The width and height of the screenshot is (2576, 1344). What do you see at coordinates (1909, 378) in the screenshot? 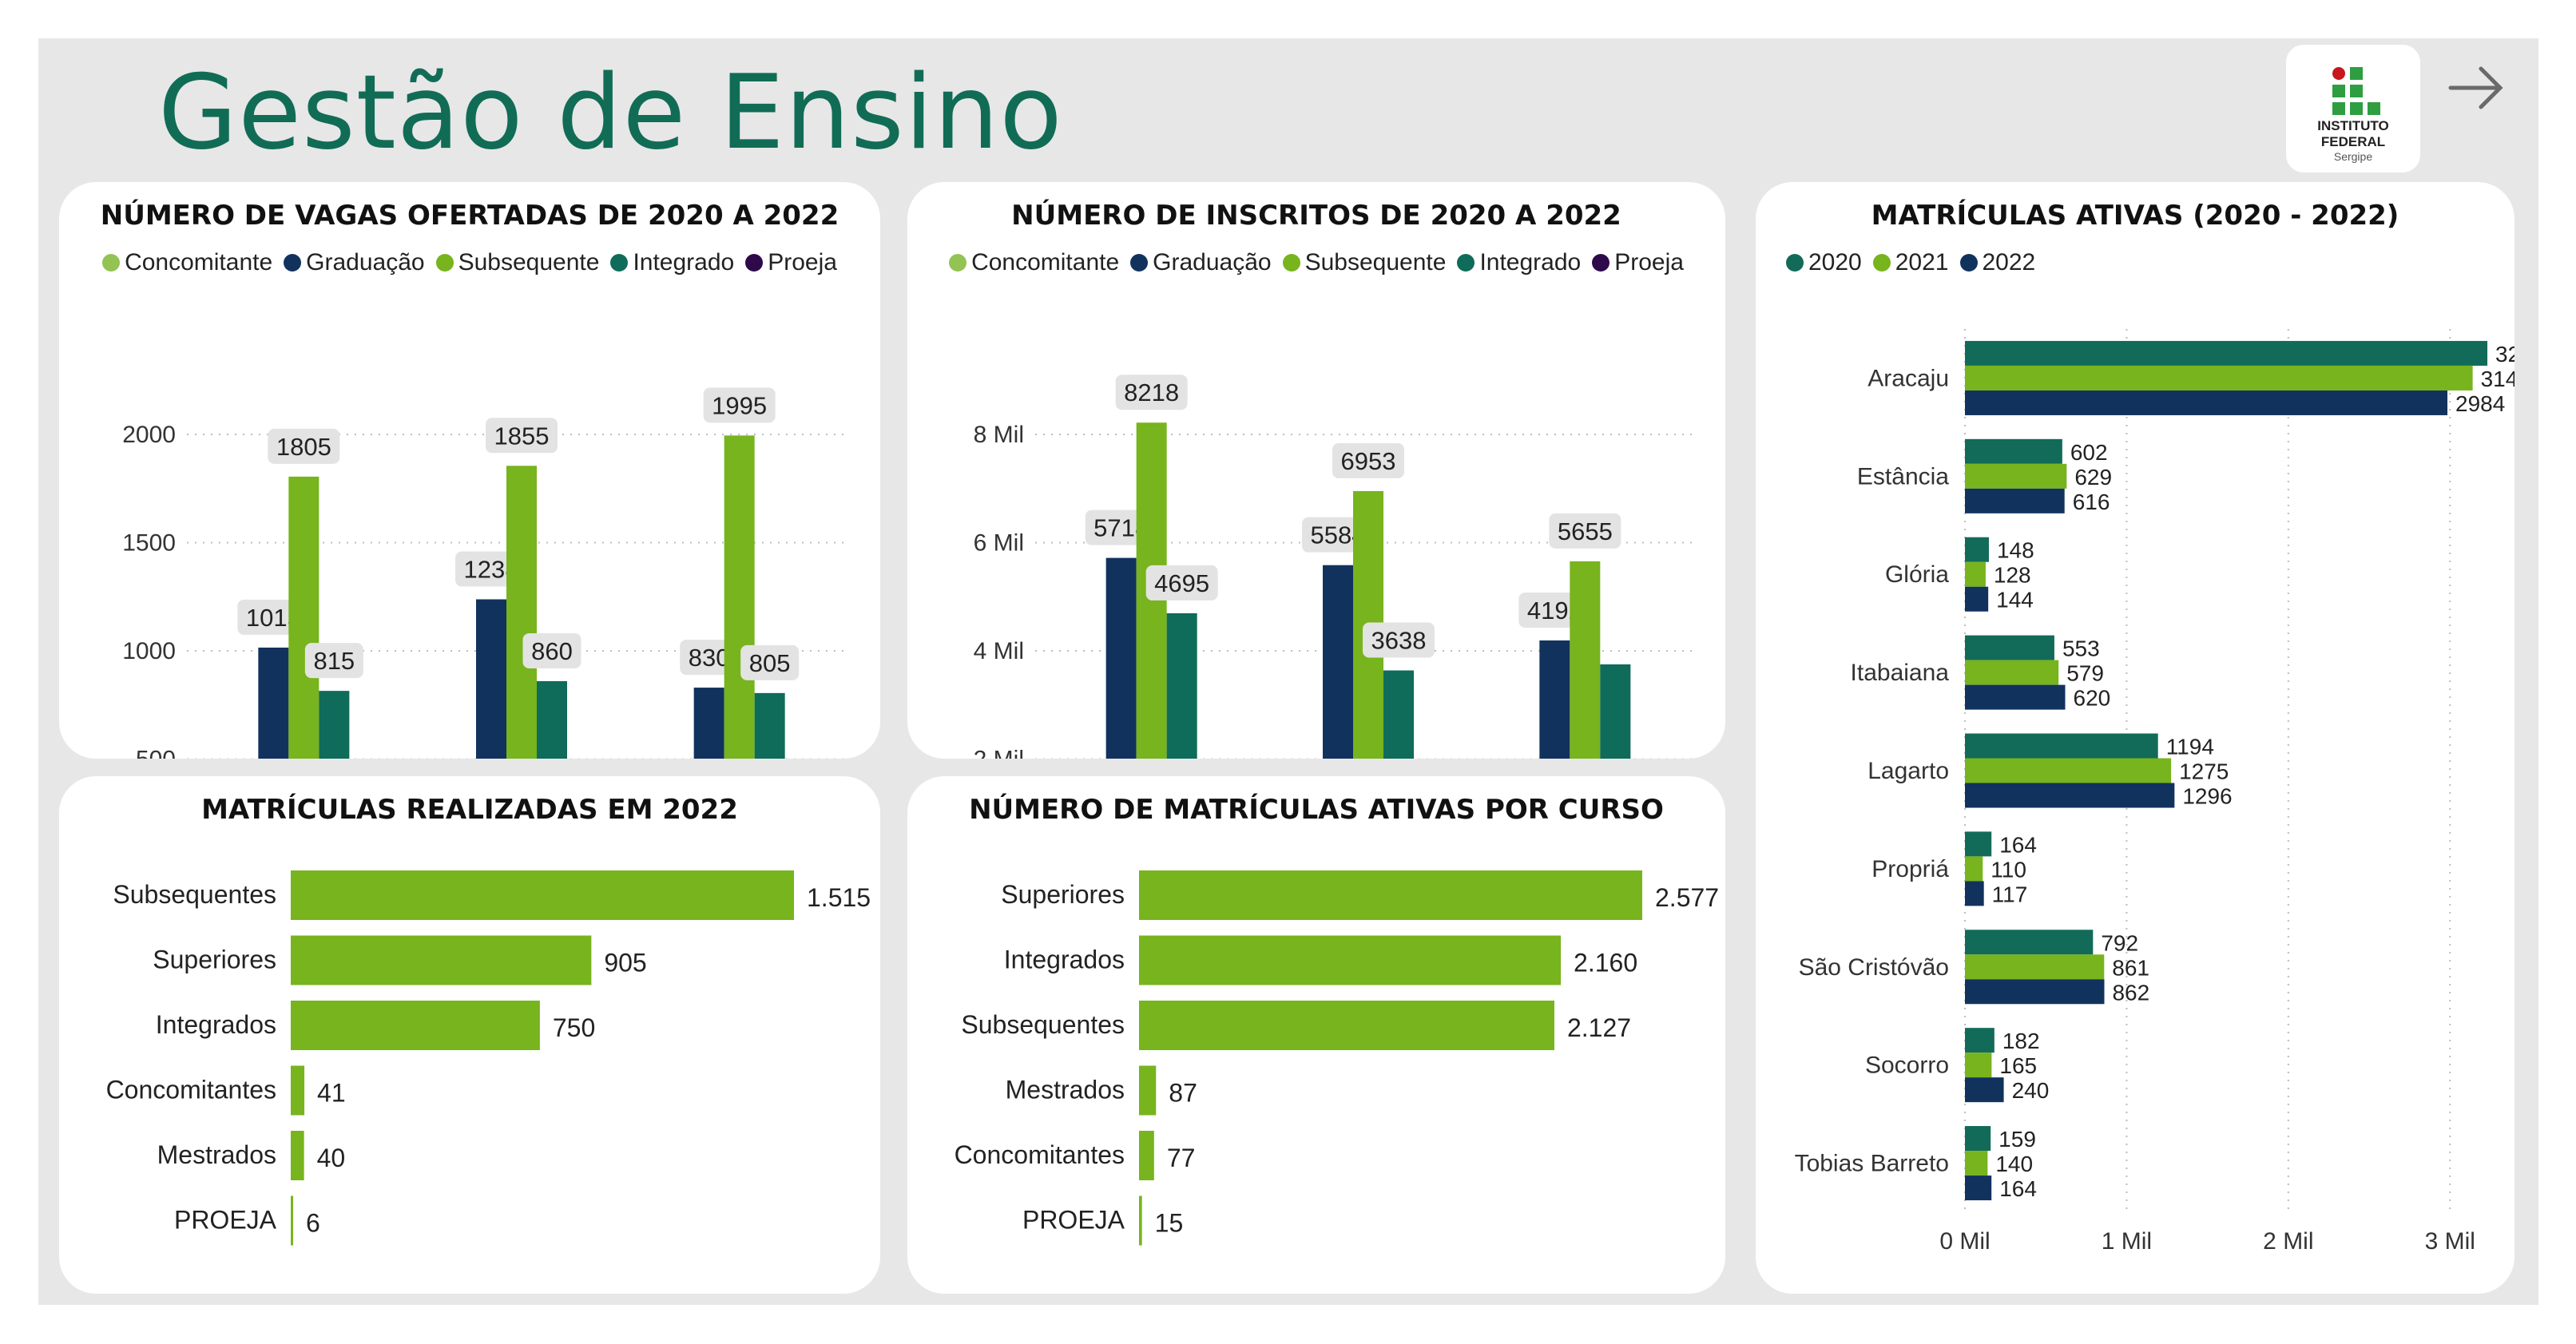
I see `y-tick-label: Aracaju` at bounding box center [1909, 378].